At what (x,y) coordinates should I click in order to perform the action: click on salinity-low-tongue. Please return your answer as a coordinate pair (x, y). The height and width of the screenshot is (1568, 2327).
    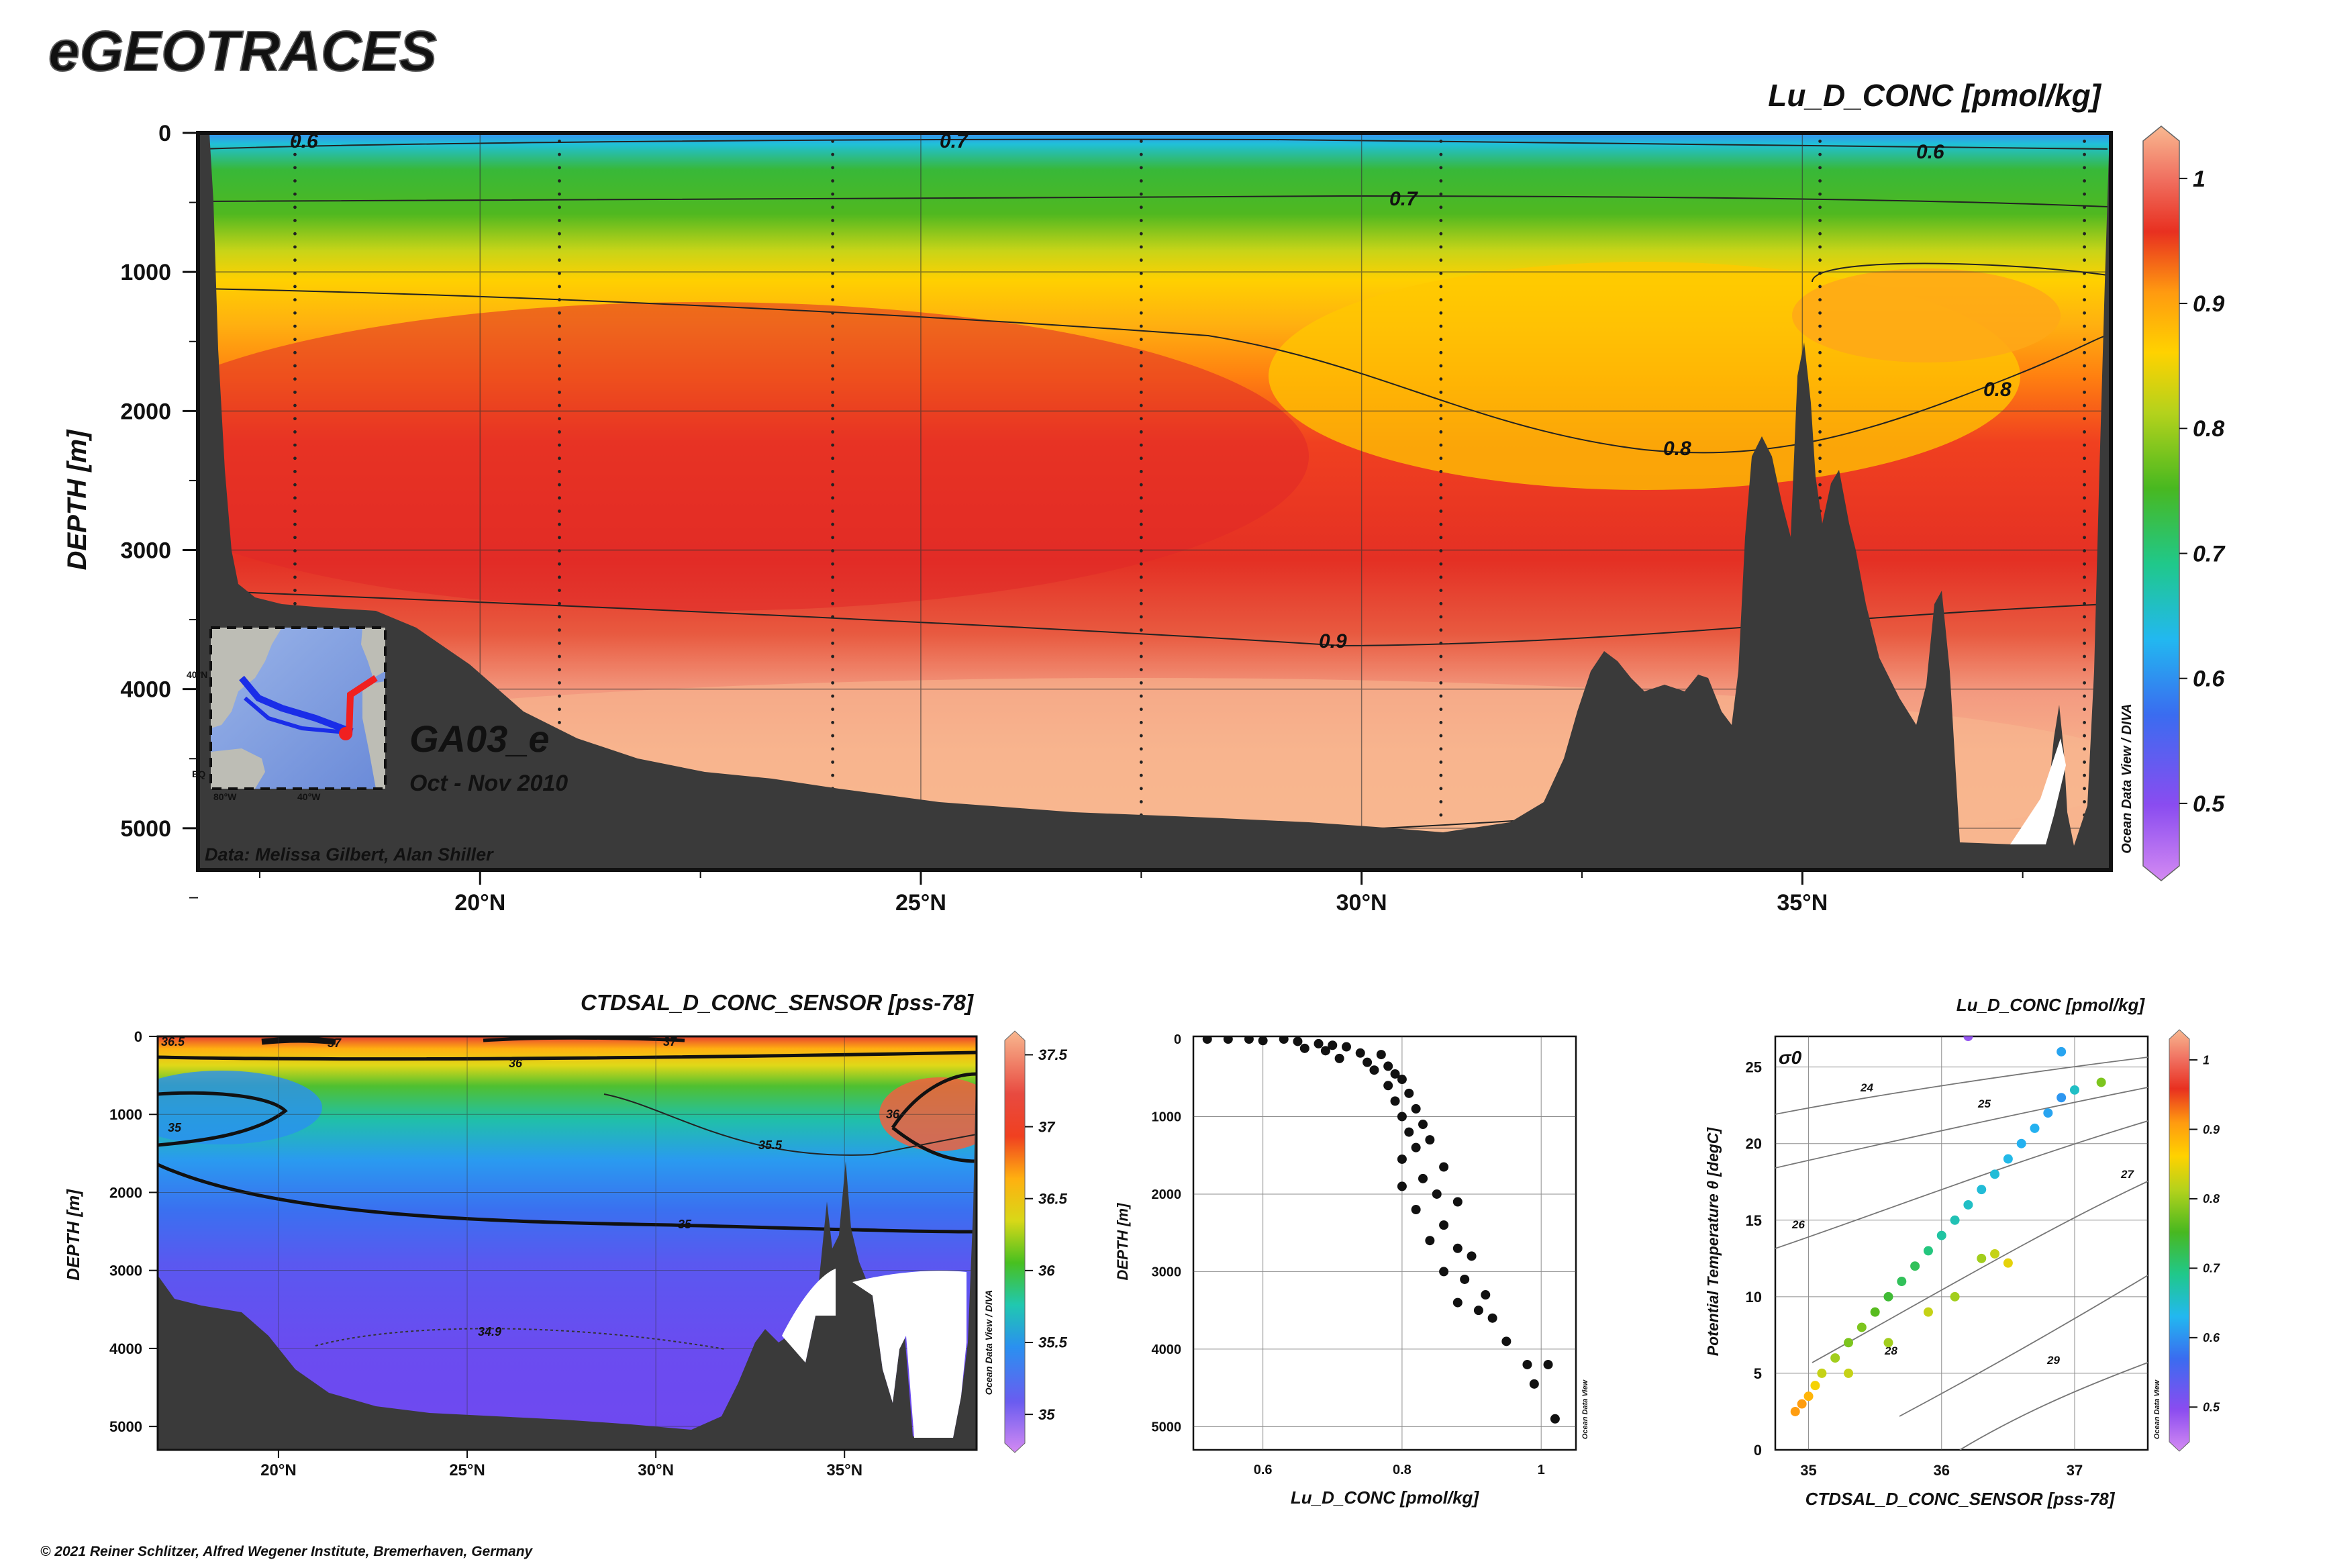
    Looking at the image, I should click on (240, 1108).